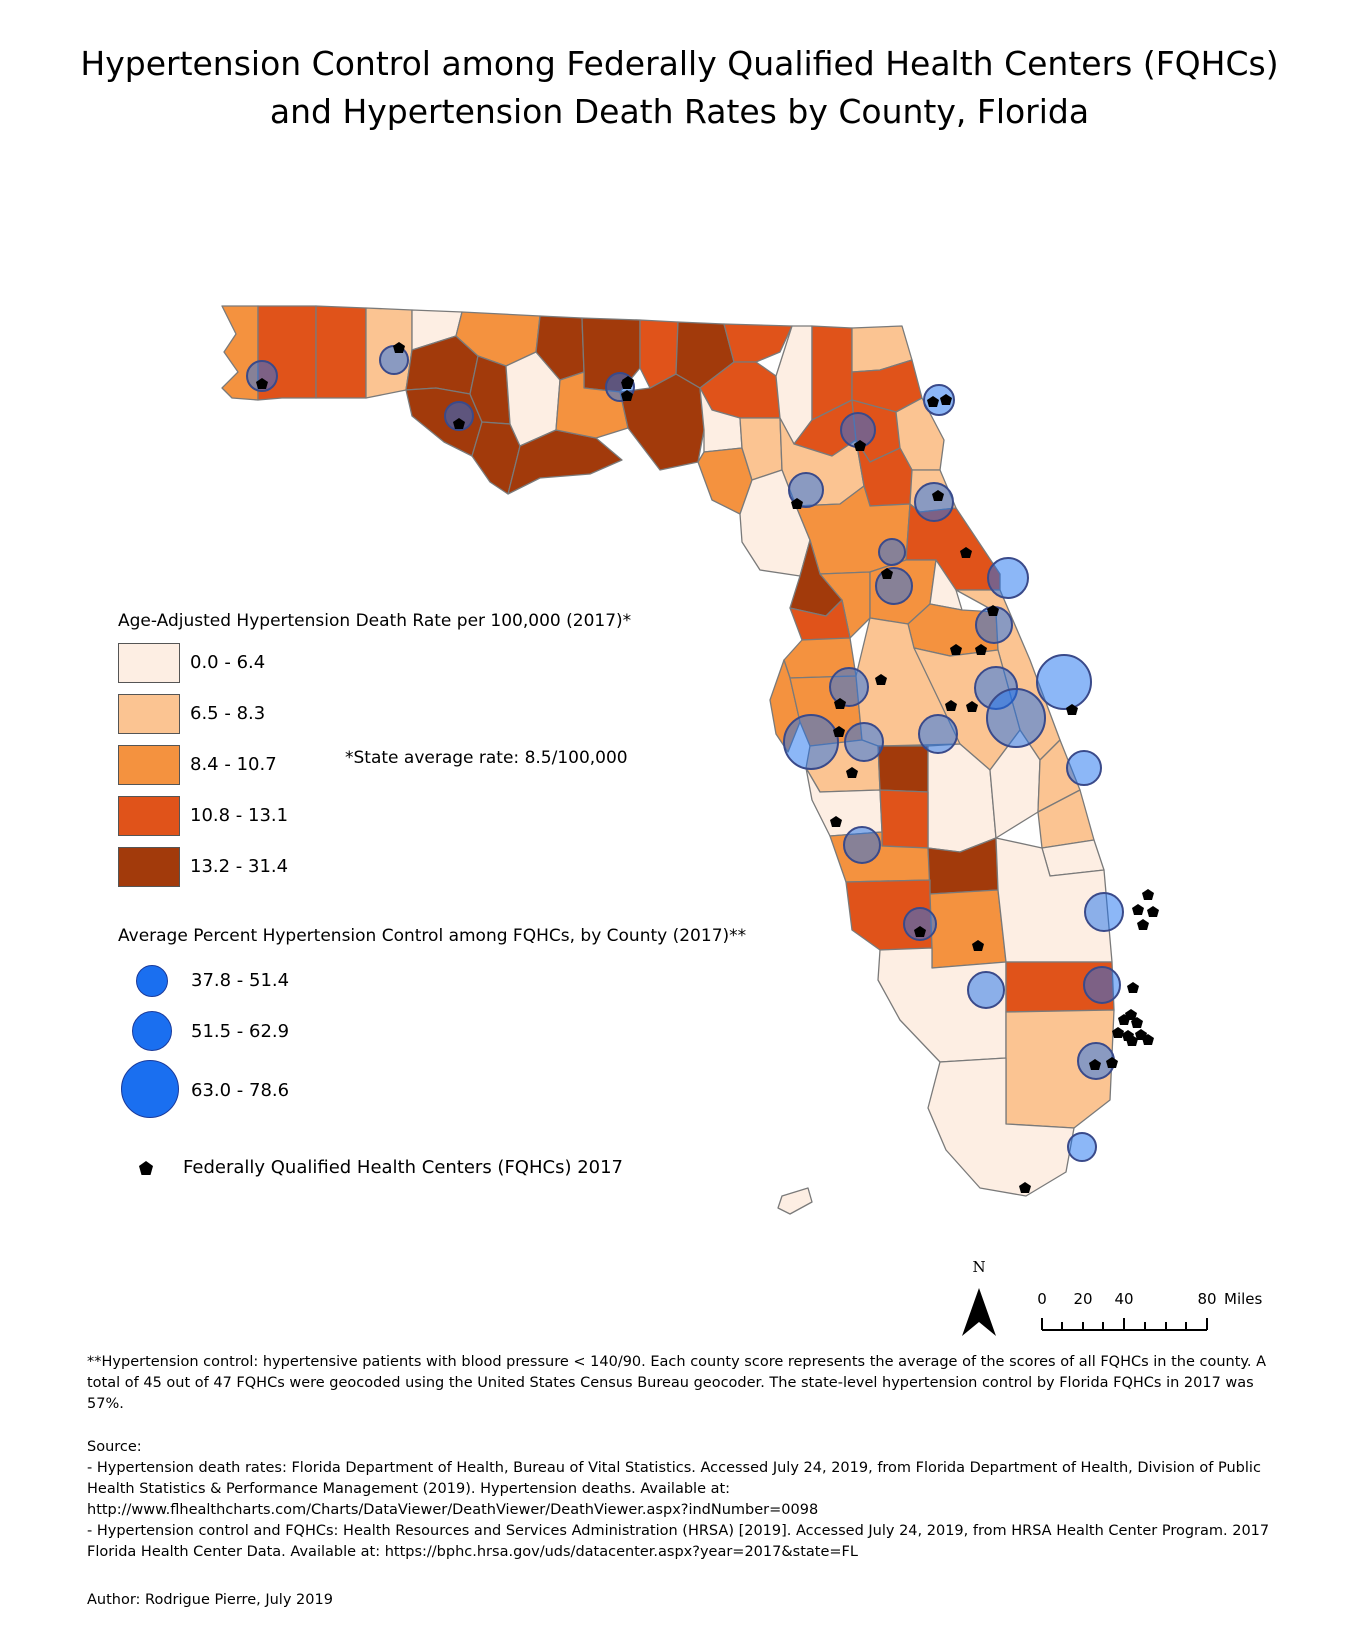 The image size is (1359, 1650). I want to click on county-hamilton, so click(758, 343).